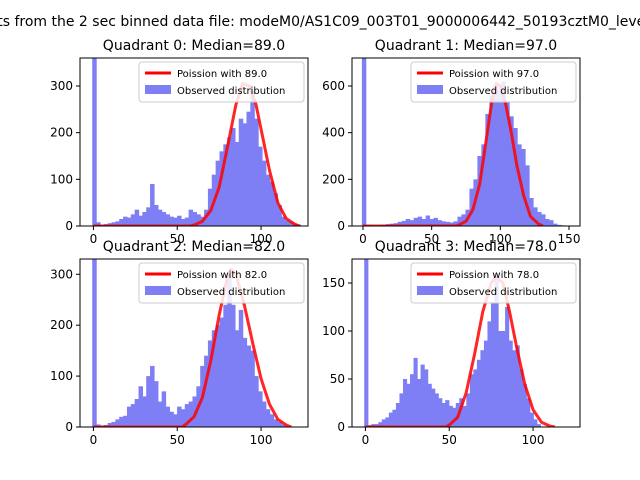 This screenshot has height=480, width=640. I want to click on y-tick-label: 400, so click(333, 133).